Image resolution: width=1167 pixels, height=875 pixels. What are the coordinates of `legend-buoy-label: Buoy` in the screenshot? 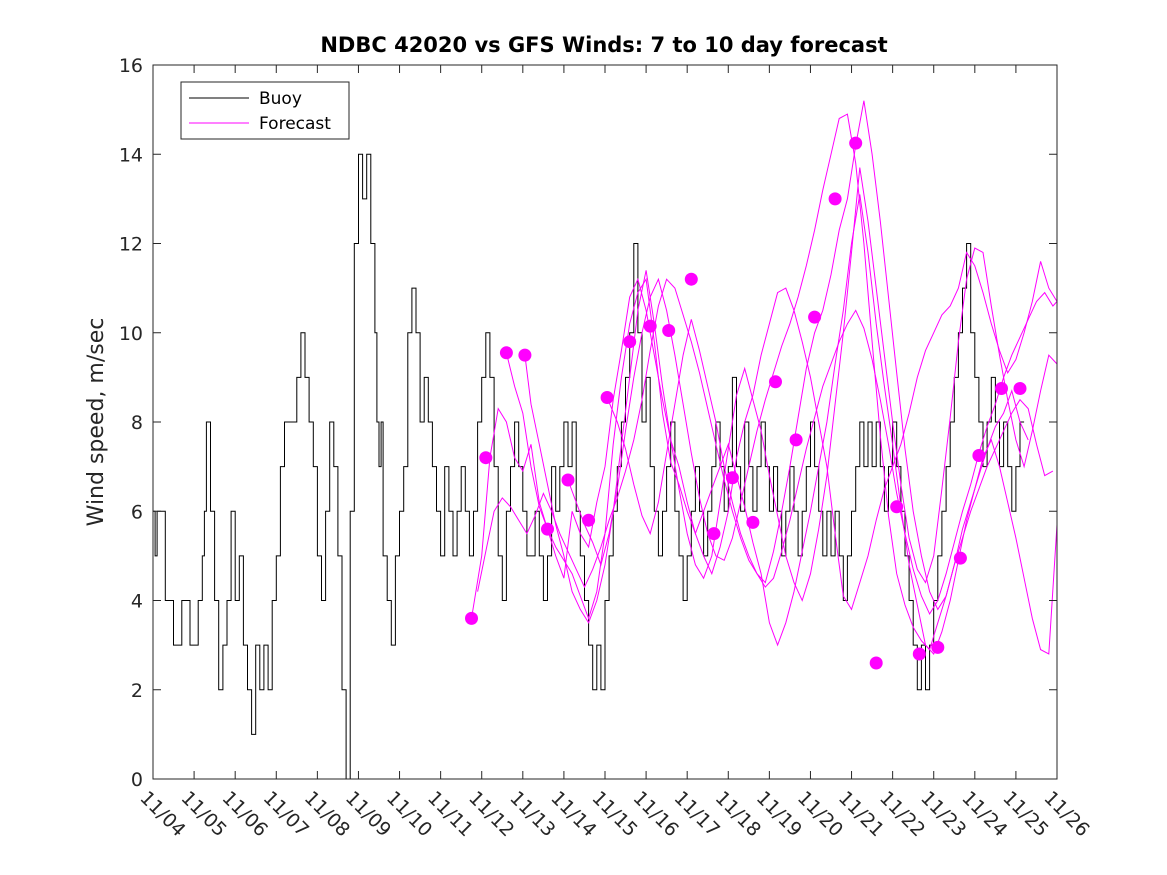 It's located at (280, 99).